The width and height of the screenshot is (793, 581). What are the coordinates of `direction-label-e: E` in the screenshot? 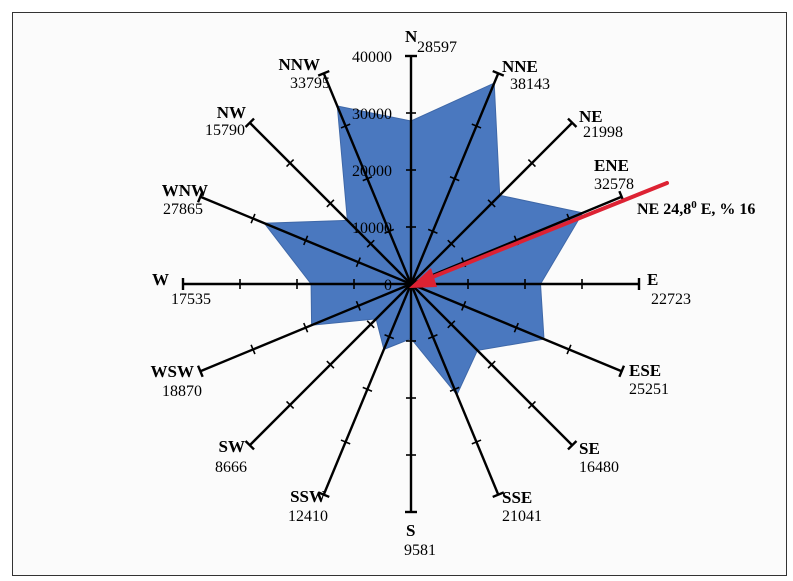 It's located at (652, 279).